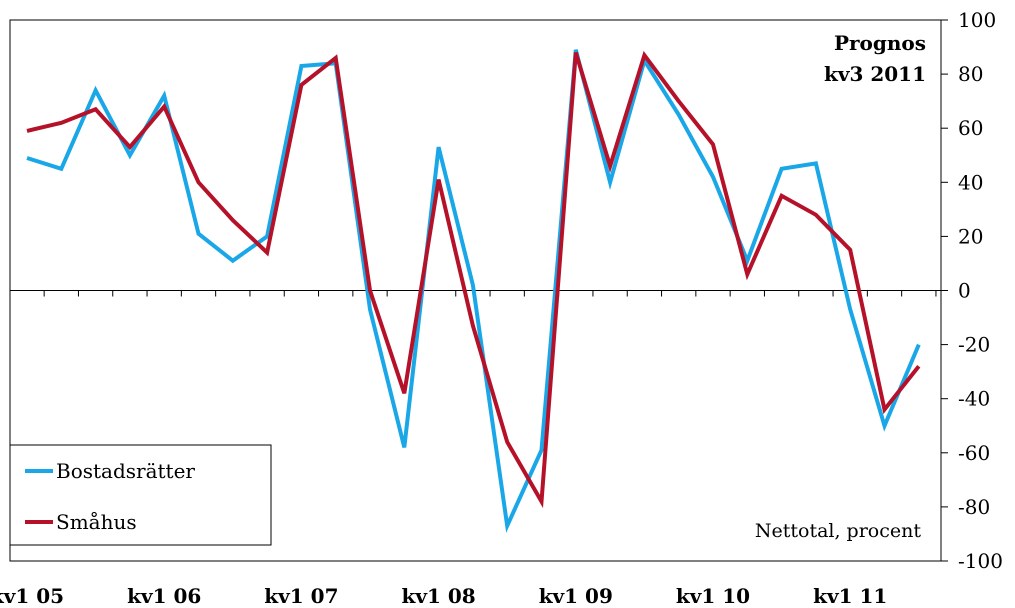 The image size is (1015, 608). I want to click on x-tick-label: kv1 10, so click(713, 596).